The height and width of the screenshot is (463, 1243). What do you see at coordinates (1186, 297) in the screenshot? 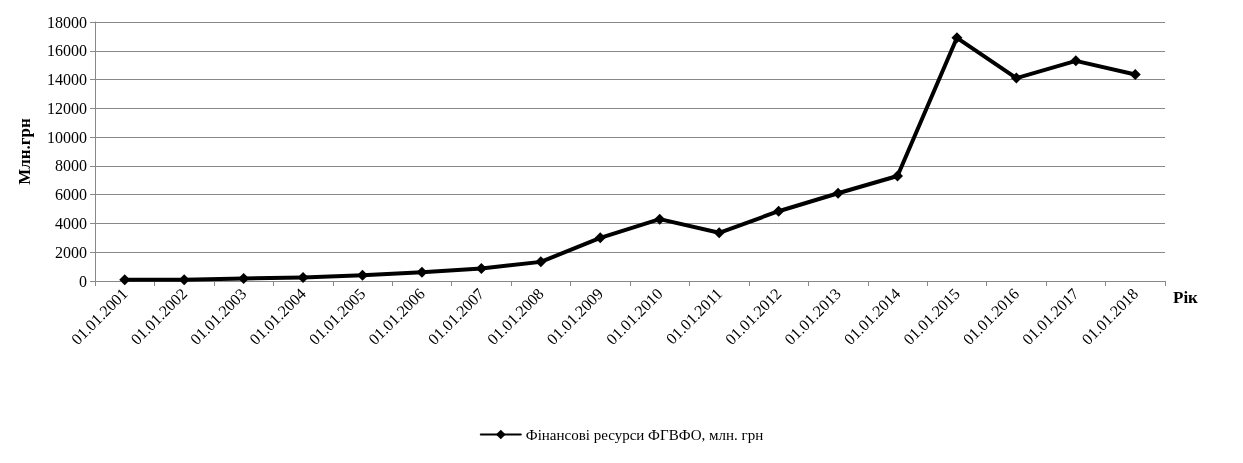
I see `x-axis-title: Рік` at bounding box center [1186, 297].